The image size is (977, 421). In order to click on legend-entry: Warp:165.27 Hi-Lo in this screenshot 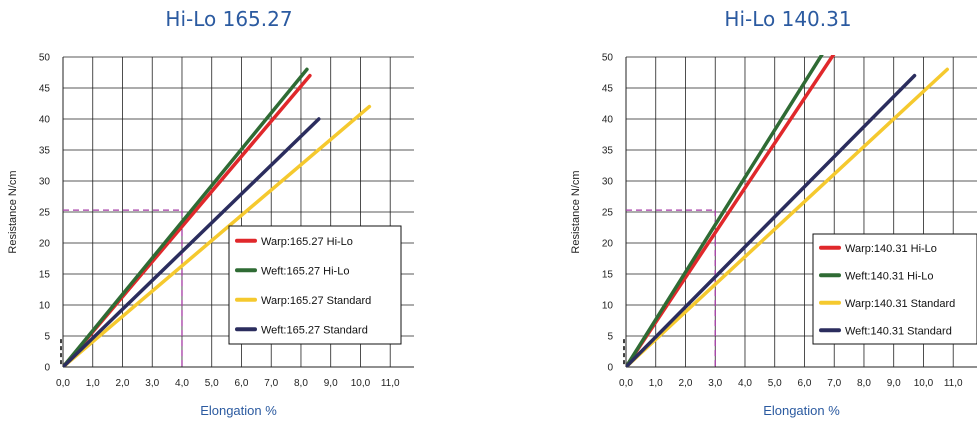, I will do `click(307, 242)`.